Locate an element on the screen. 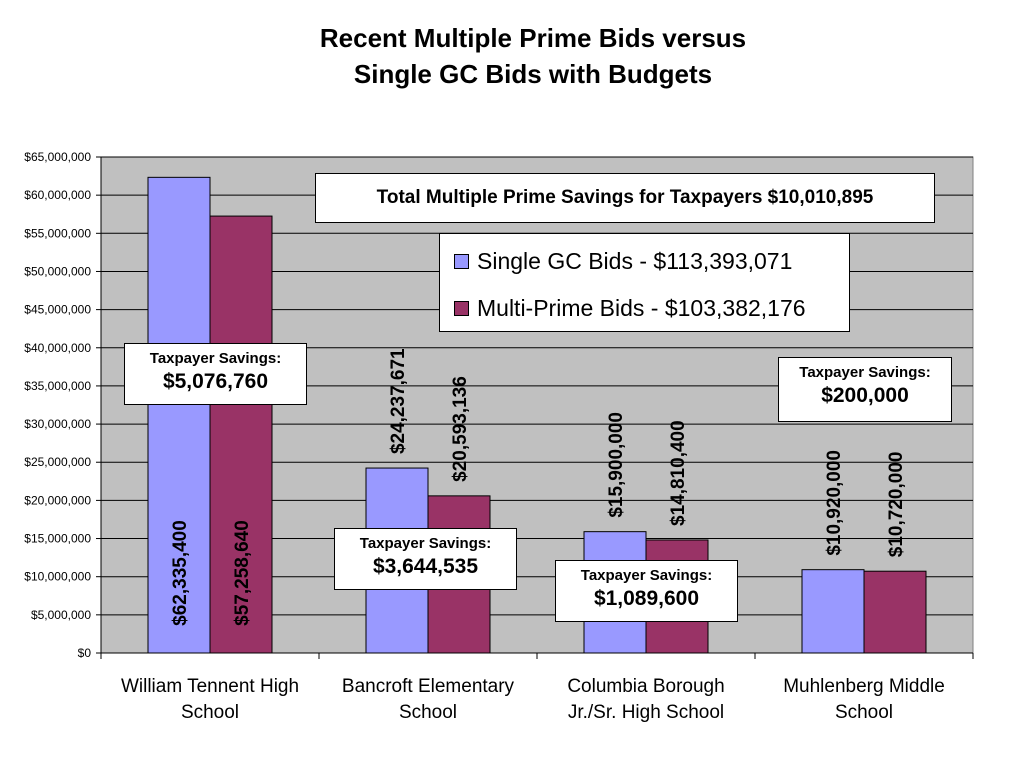  savings-box-bancroft: Taxpayer Savings: $3,644,535 is located at coordinates (425, 559).